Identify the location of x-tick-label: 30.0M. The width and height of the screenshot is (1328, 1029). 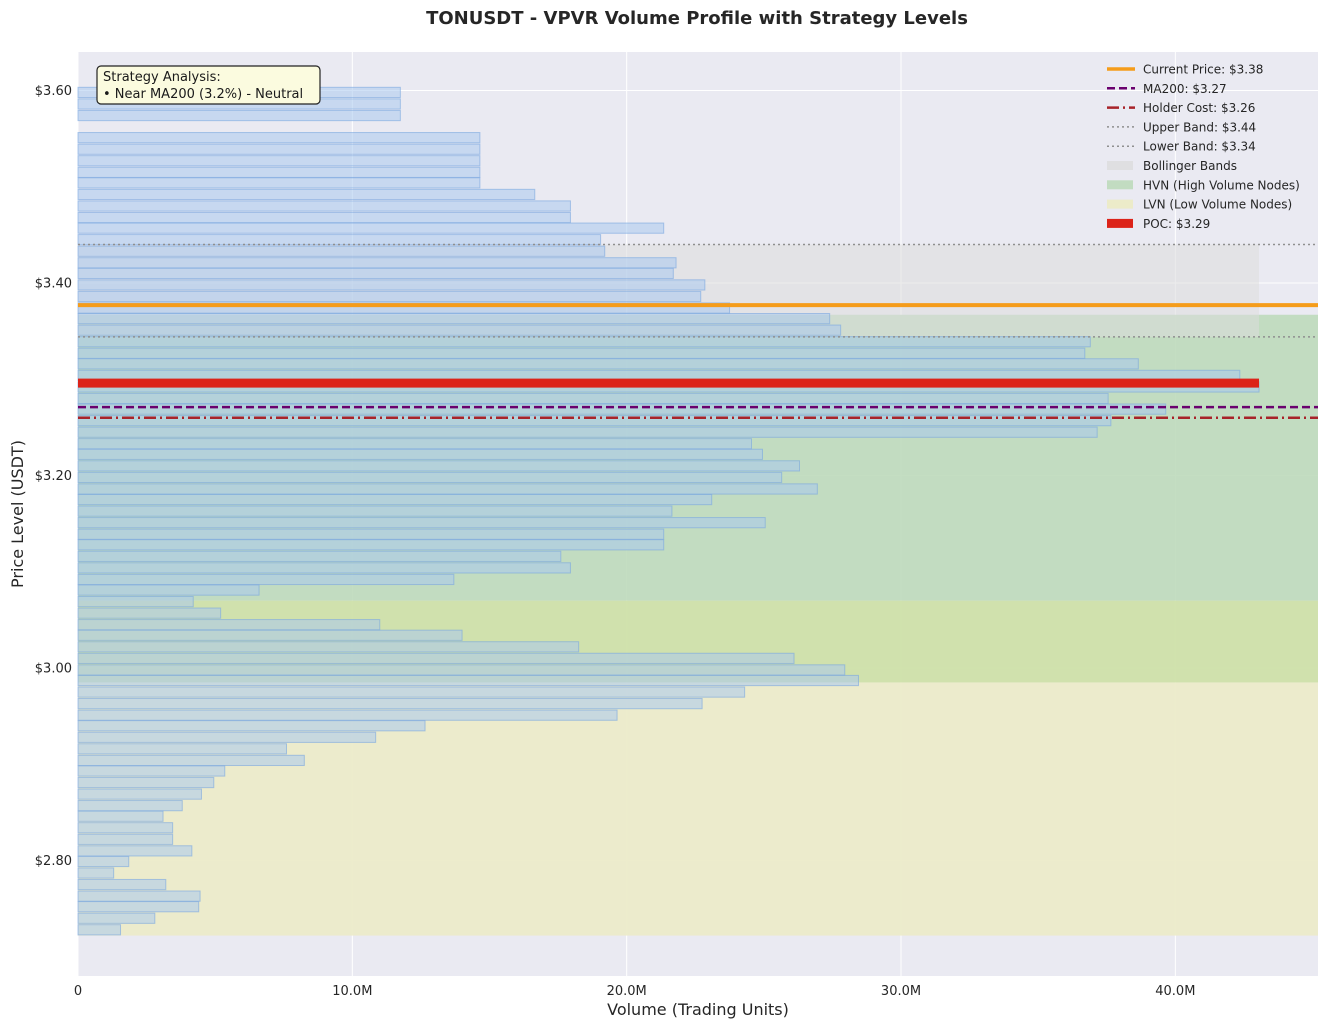
(901, 991).